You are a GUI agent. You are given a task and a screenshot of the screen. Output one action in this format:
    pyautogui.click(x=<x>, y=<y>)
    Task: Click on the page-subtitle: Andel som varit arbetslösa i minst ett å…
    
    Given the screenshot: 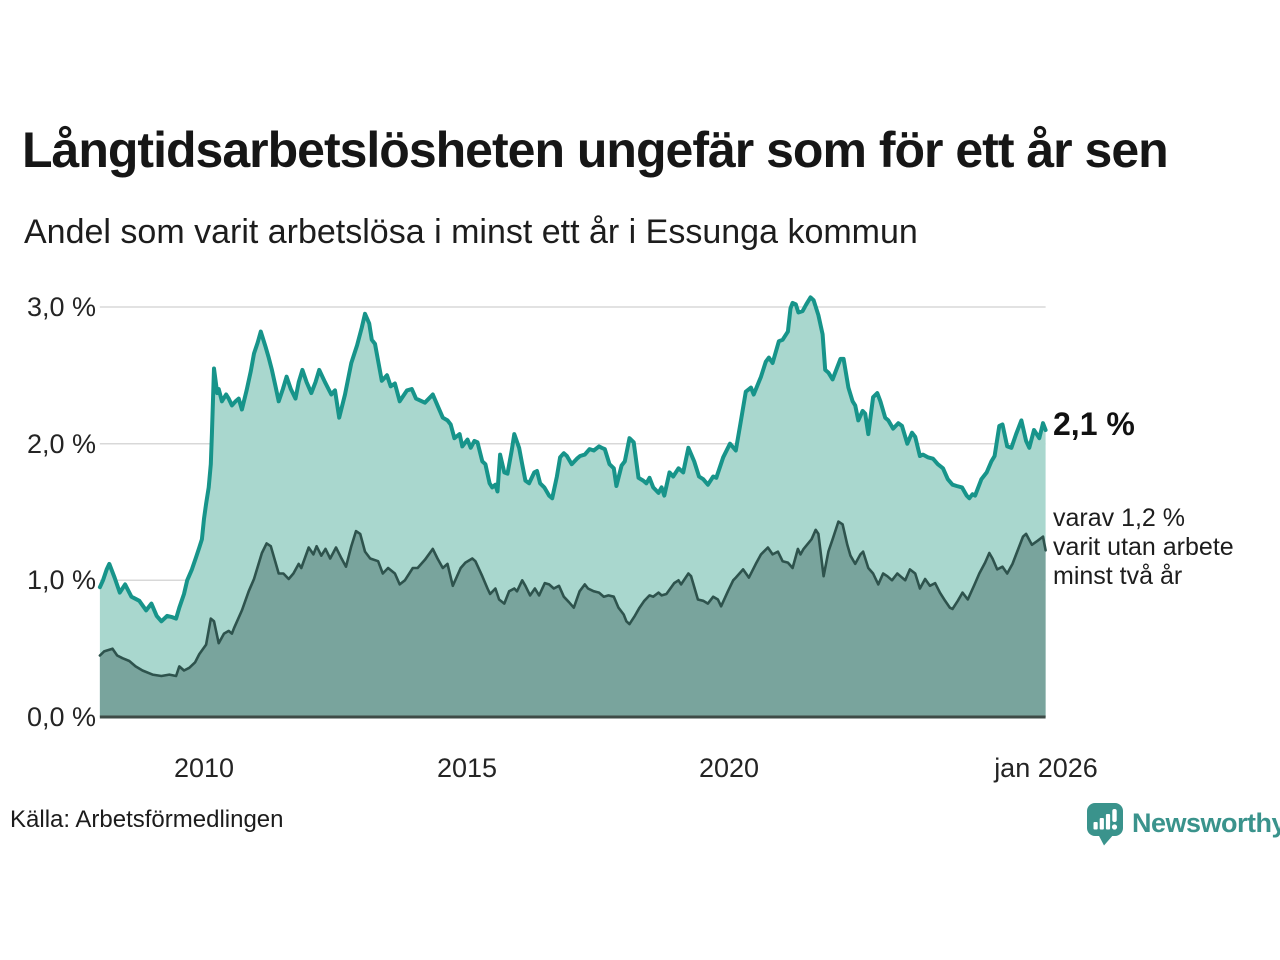 What is the action you would take?
    pyautogui.click(x=471, y=232)
    